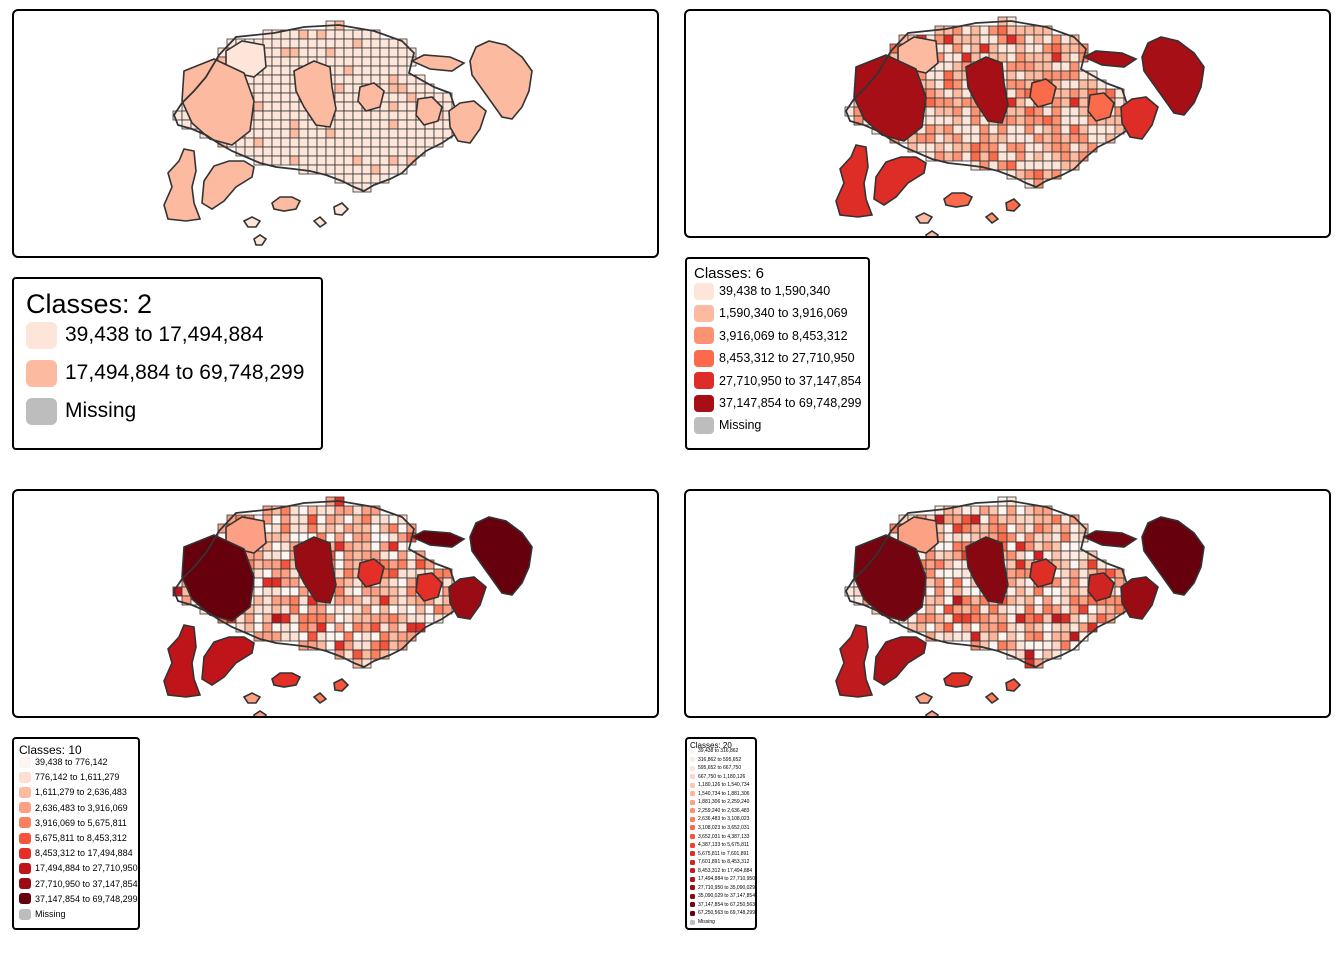 The height and width of the screenshot is (960, 1344). Describe the element at coordinates (720, 768) in the screenshot. I see `legend-label: 595,652 to 667,750` at that location.